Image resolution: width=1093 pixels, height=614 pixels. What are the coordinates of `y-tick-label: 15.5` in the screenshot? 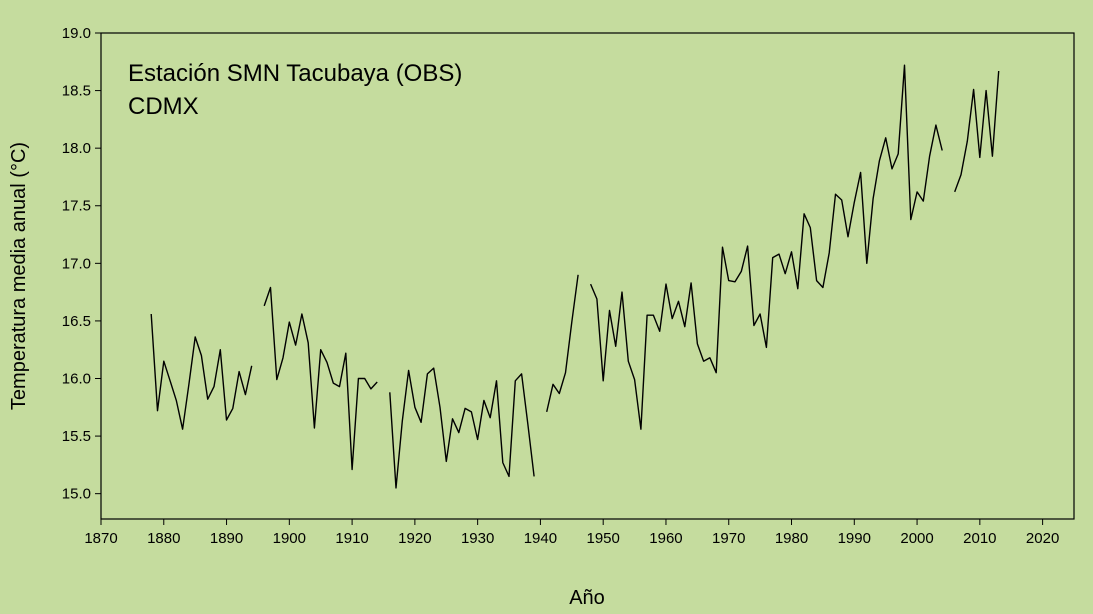 It's located at (76, 436).